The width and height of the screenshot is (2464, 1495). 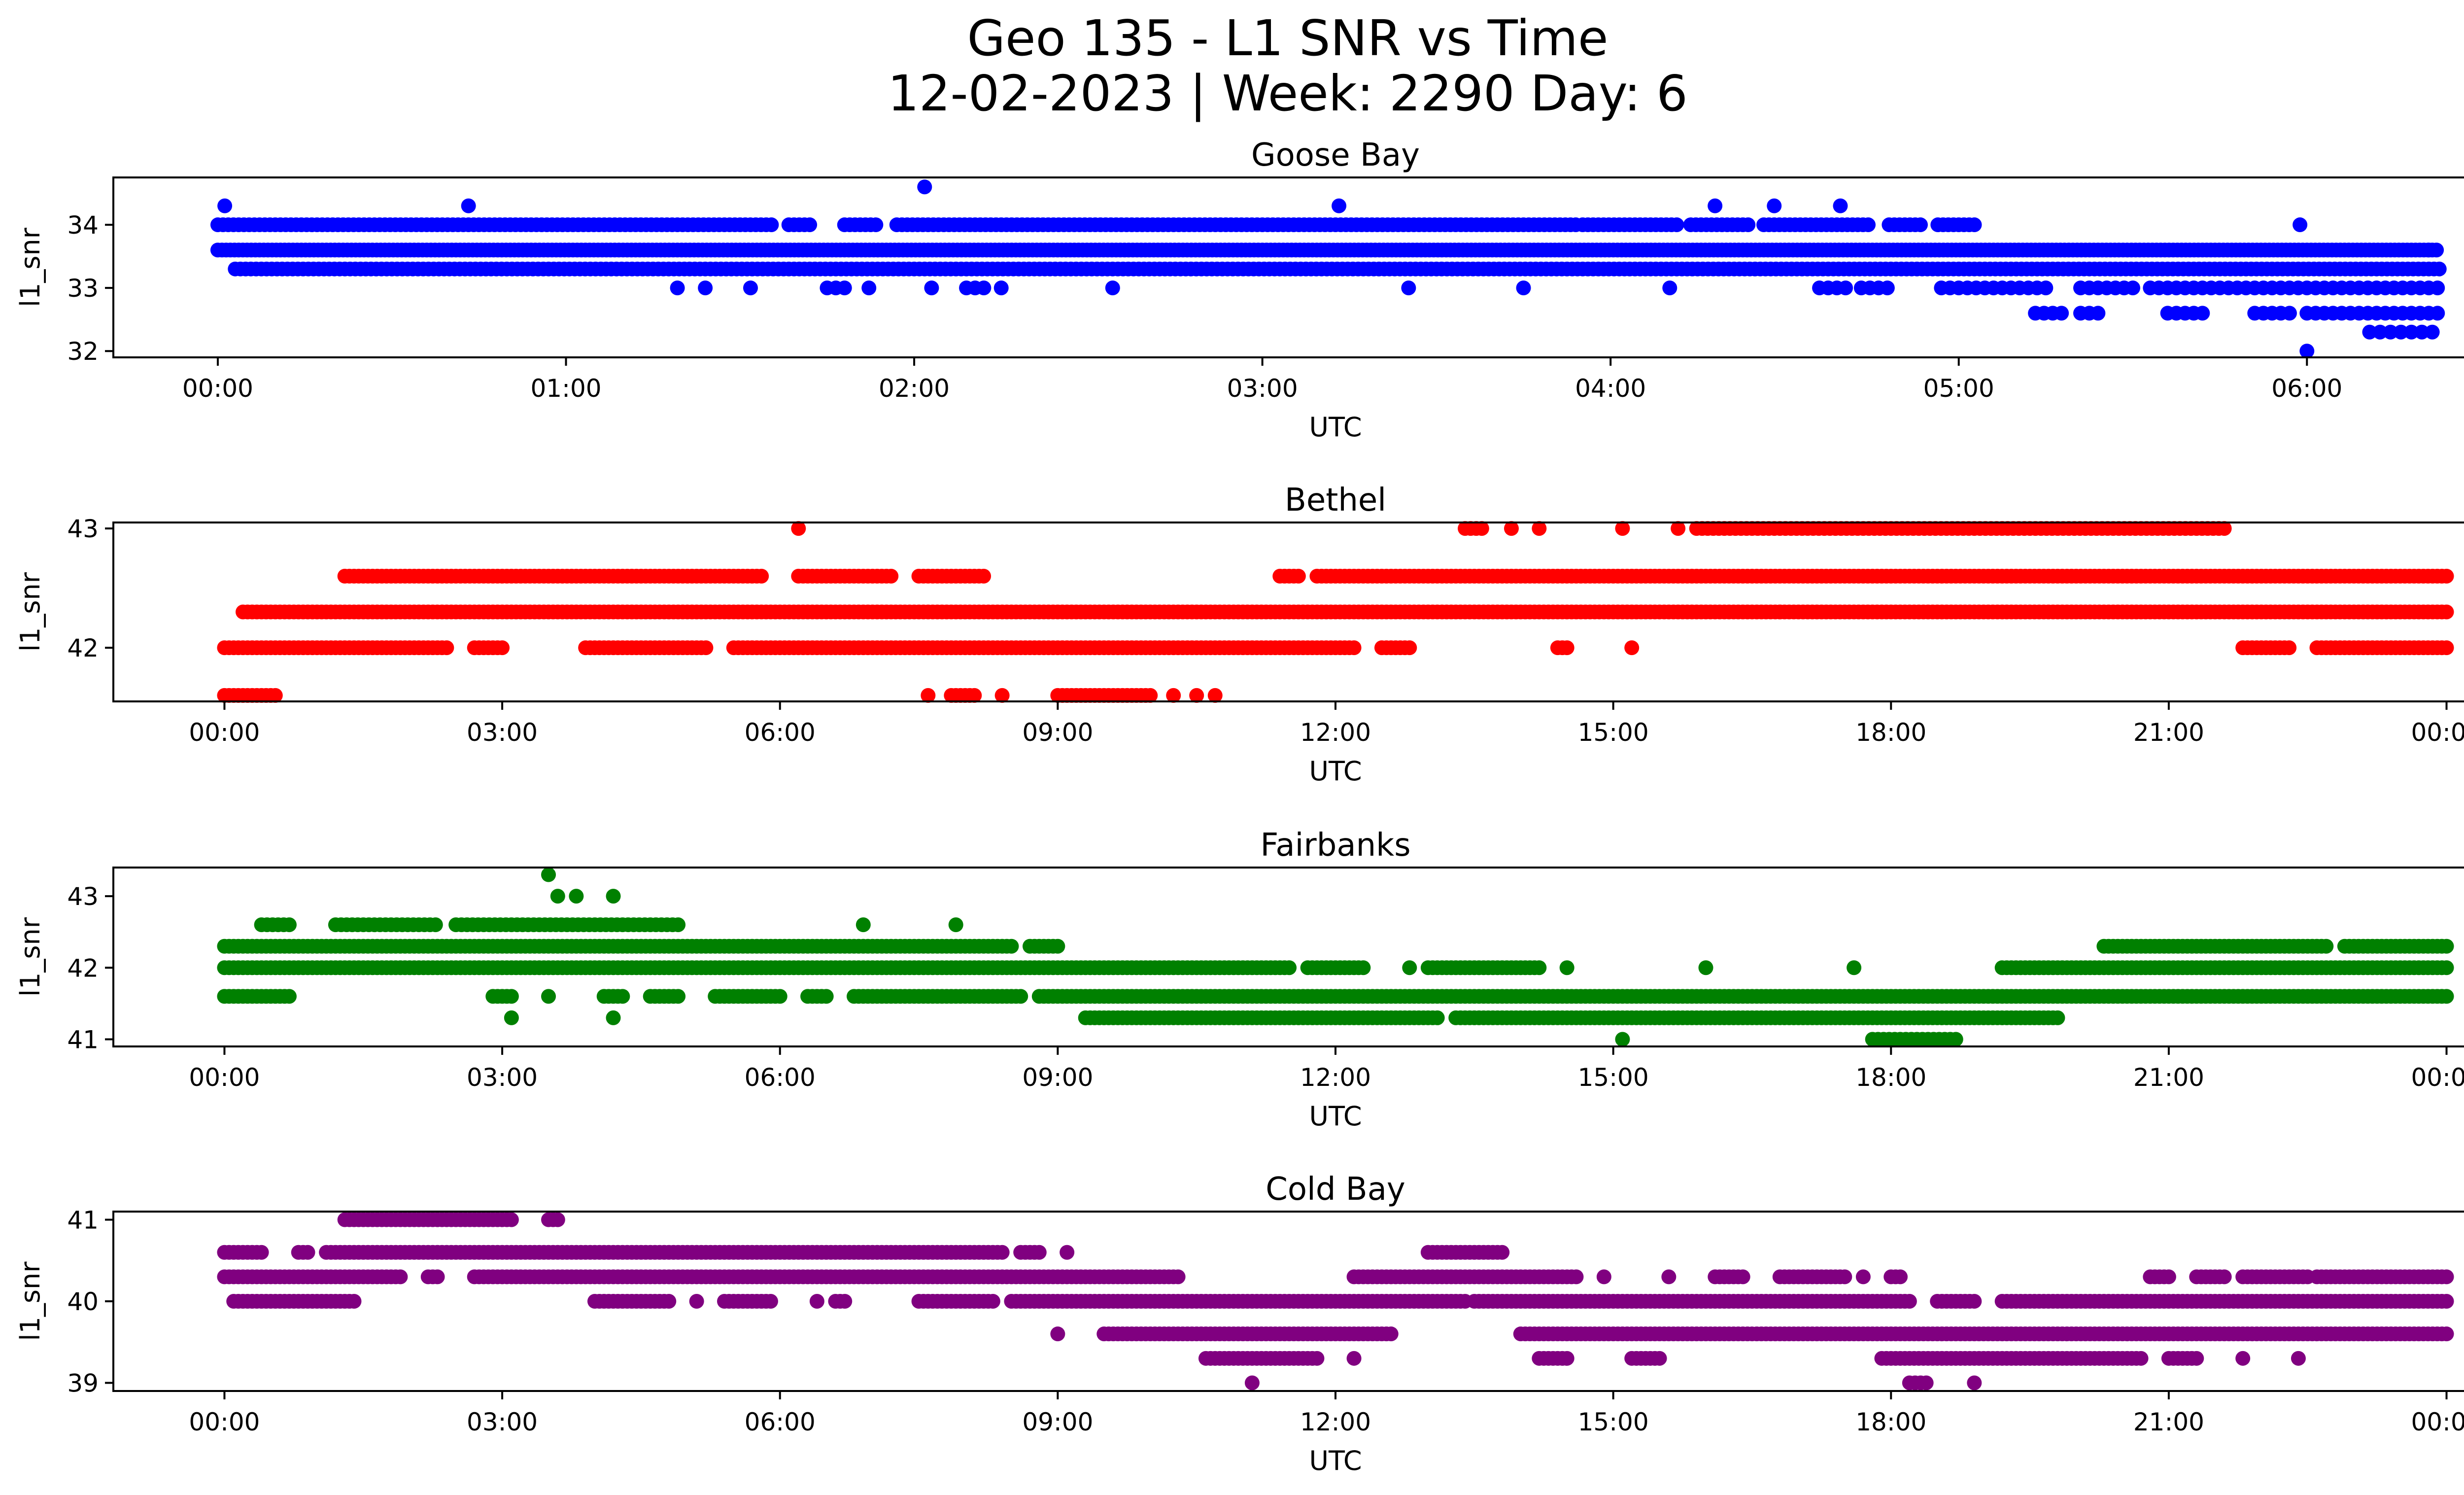 I want to click on subplot-title: Cold Bay, so click(x=1335, y=1189).